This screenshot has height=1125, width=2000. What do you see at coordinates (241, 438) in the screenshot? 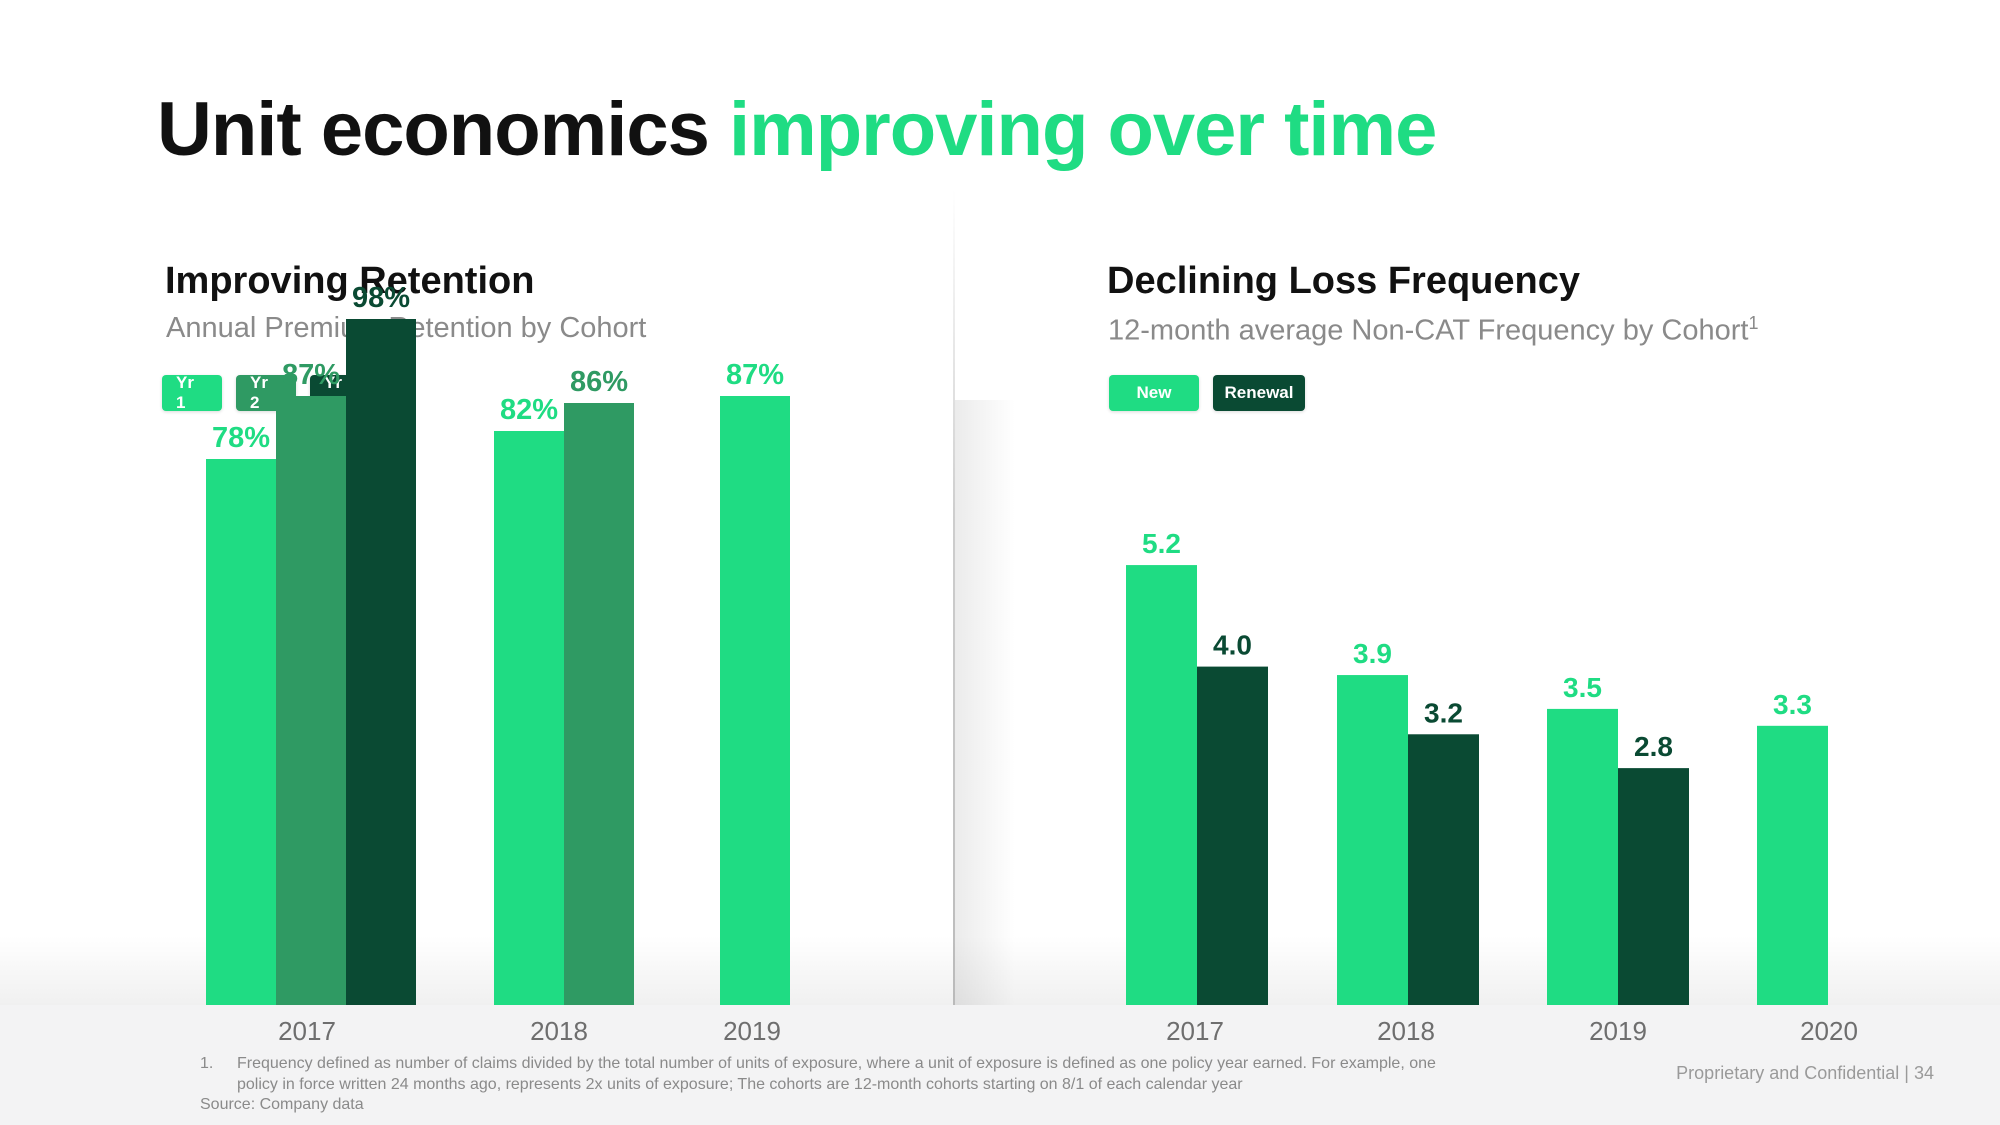
I see `bar-value-label: 78%` at bounding box center [241, 438].